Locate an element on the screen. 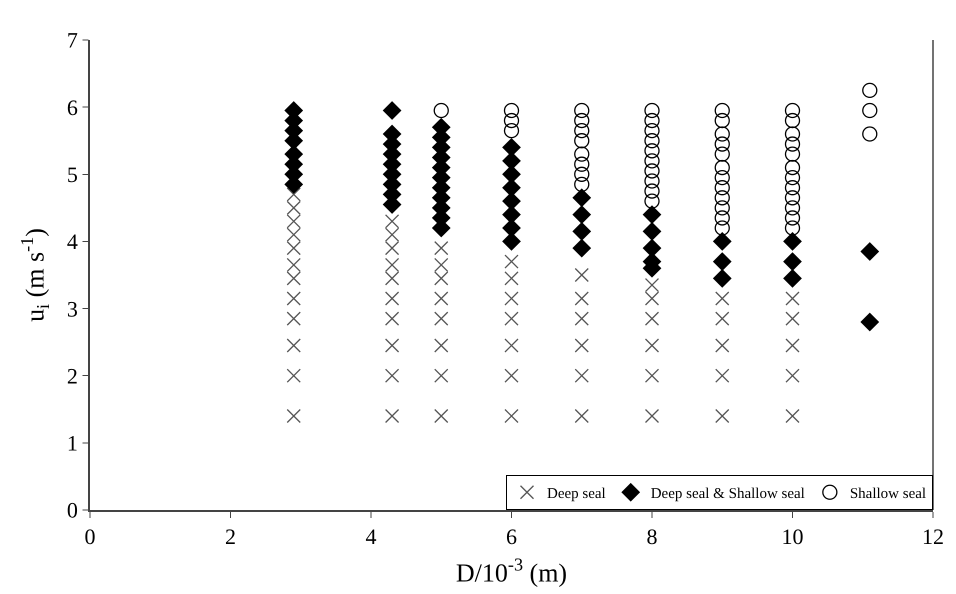  legend-label: Deep seal & Shallow seal is located at coordinates (727, 494).